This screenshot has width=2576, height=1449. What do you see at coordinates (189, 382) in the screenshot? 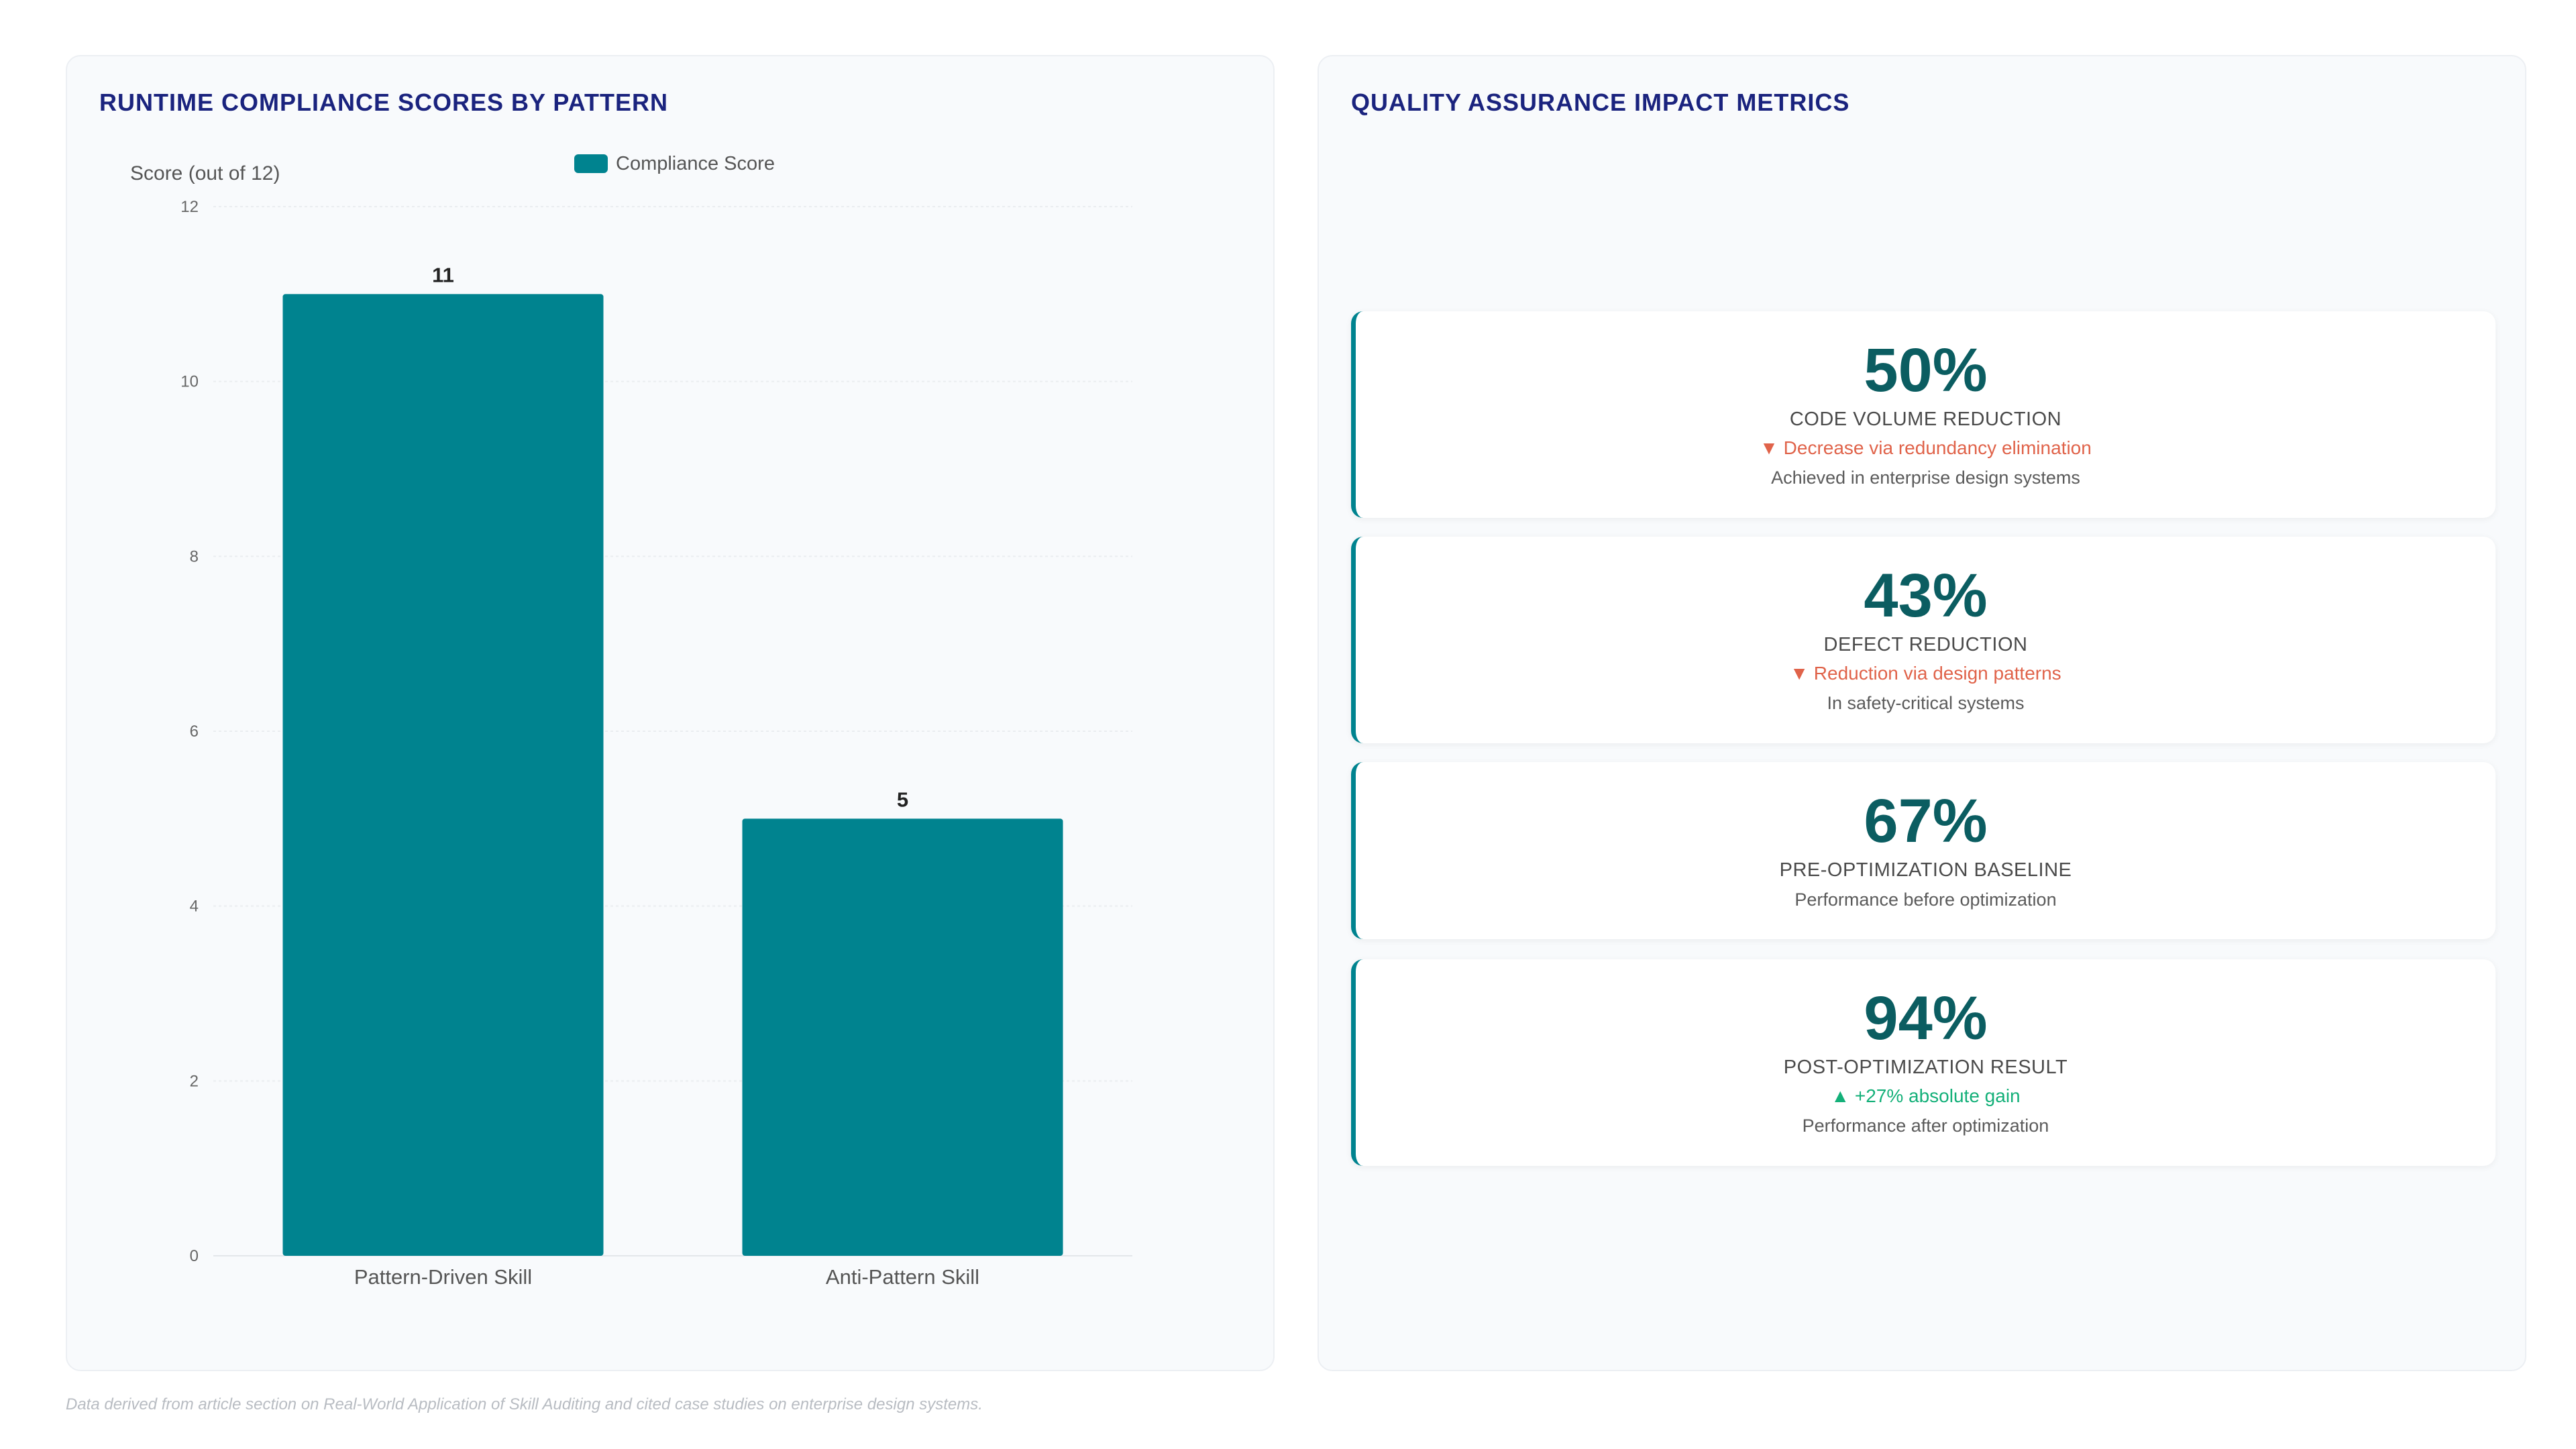
I see `y-tick-label: 10` at bounding box center [189, 382].